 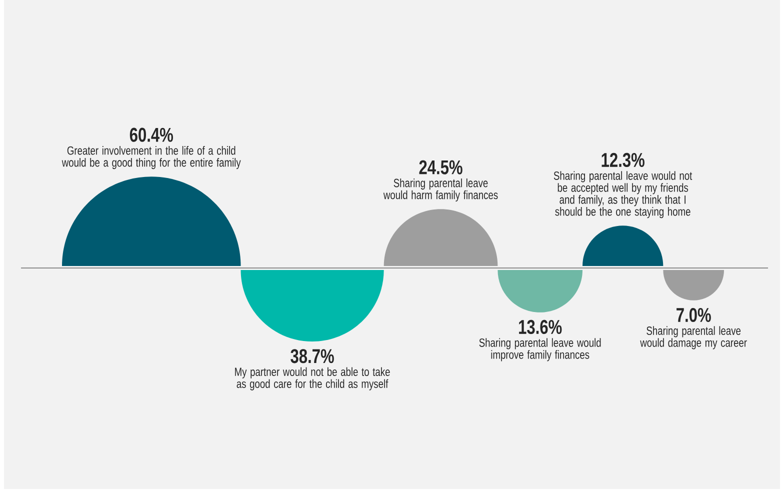 What do you see at coordinates (312, 356) in the screenshot?
I see `data-label: 38.7%` at bounding box center [312, 356].